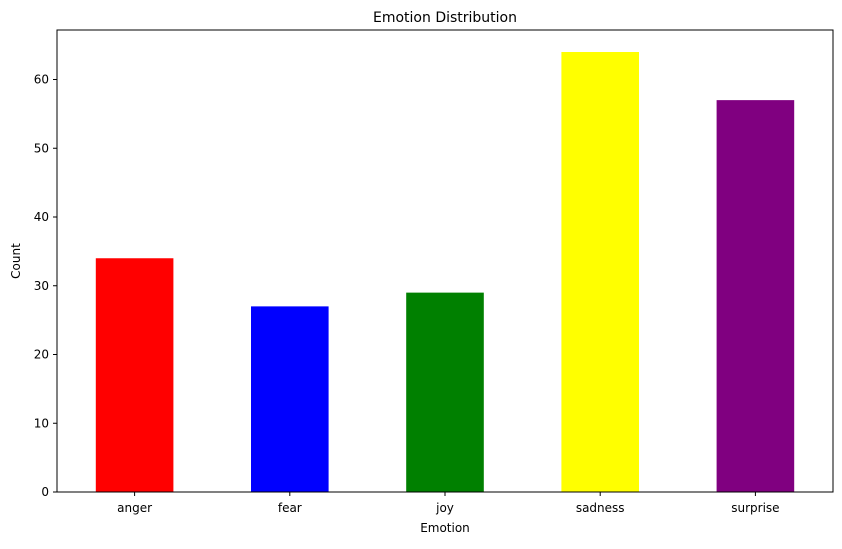  What do you see at coordinates (600, 272) in the screenshot?
I see `bar-sadness` at bounding box center [600, 272].